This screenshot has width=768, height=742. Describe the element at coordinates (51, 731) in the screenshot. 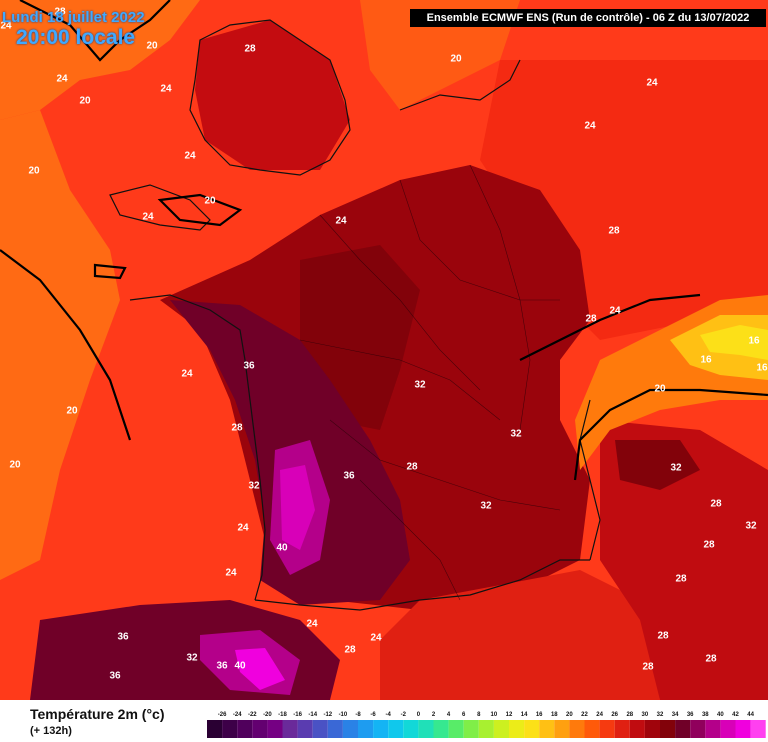

I see `legend-subtitle: (+ 132h)` at that location.